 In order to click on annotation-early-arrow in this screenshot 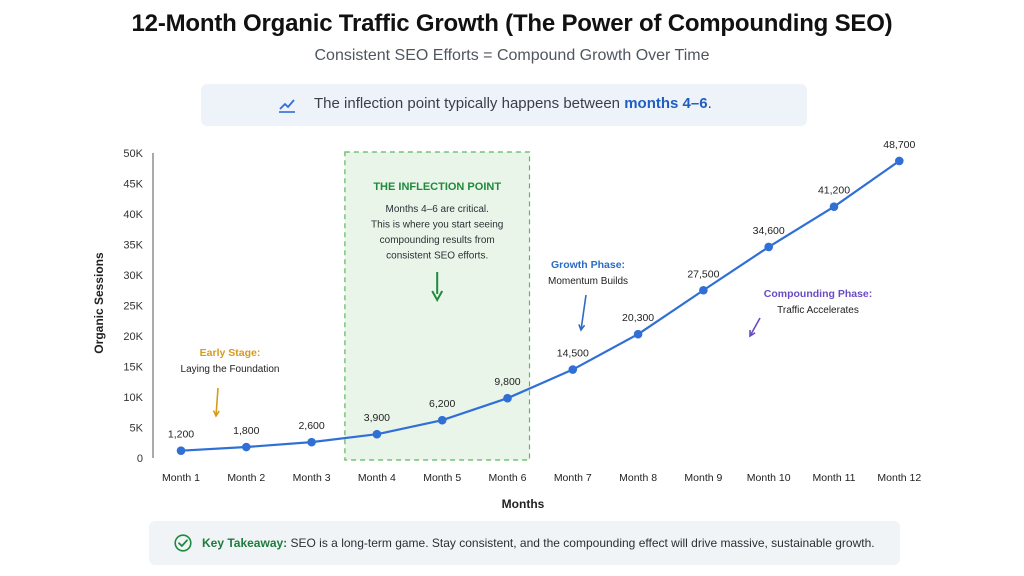, I will do `click(217, 402)`.